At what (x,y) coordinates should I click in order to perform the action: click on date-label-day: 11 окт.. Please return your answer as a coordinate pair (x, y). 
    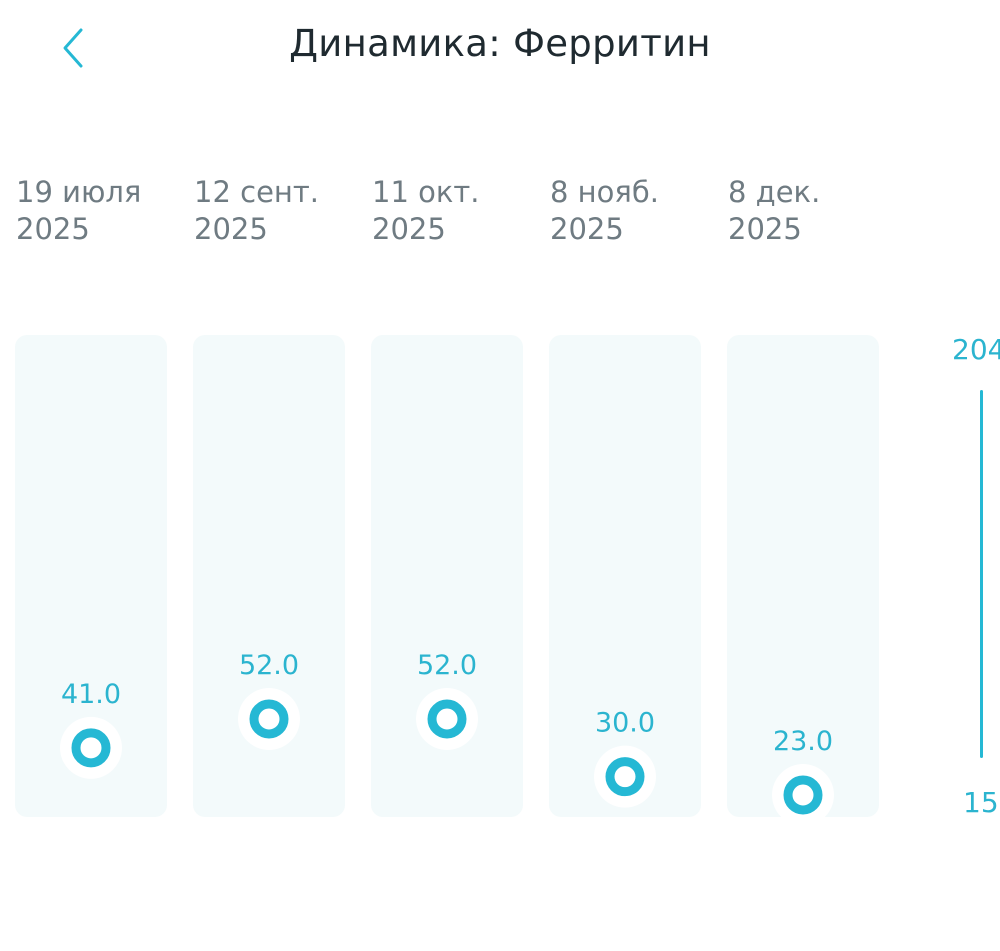
    Looking at the image, I should click on (426, 192).